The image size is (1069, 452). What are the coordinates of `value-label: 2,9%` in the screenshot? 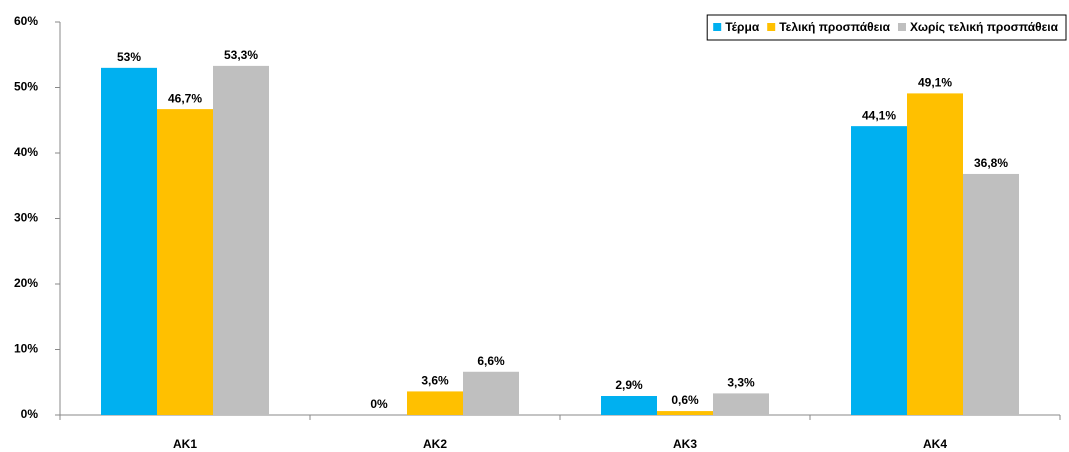 It's located at (629, 385).